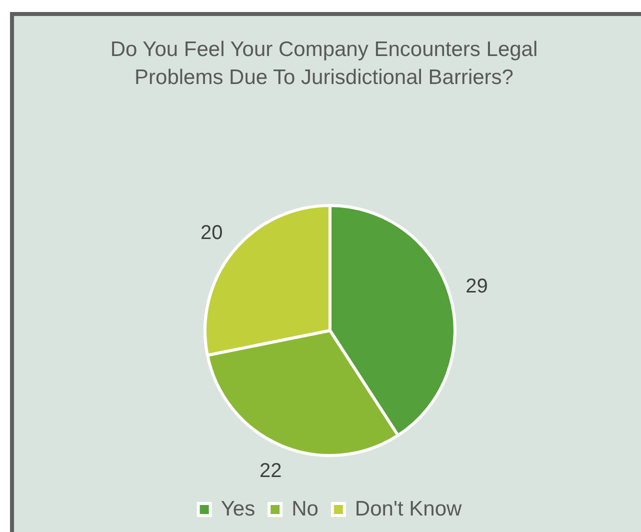 The height and width of the screenshot is (532, 641). What do you see at coordinates (211, 233) in the screenshot?
I see `data-label: 20` at bounding box center [211, 233].